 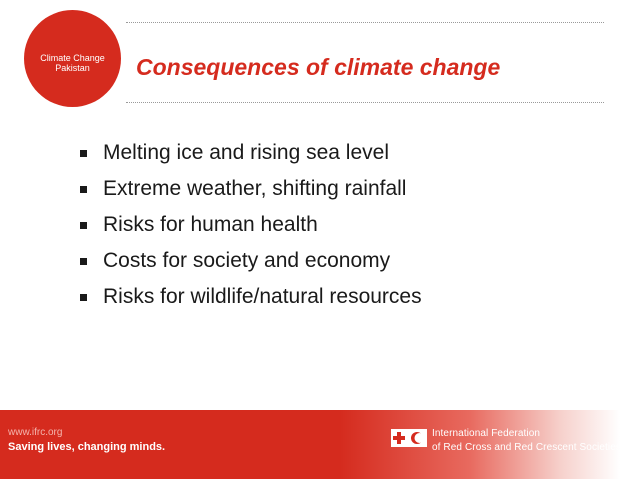 I want to click on org-name-line2: of Red Cross and Red Crescent Societies, so click(x=526, y=447).